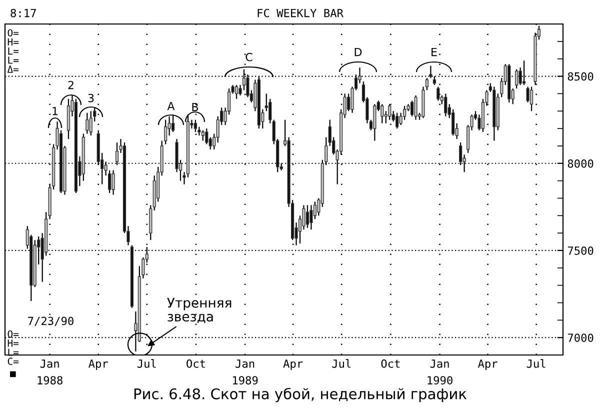  Describe the element at coordinates (581, 163) in the screenshot. I see `y-tick-label: 8000` at that location.